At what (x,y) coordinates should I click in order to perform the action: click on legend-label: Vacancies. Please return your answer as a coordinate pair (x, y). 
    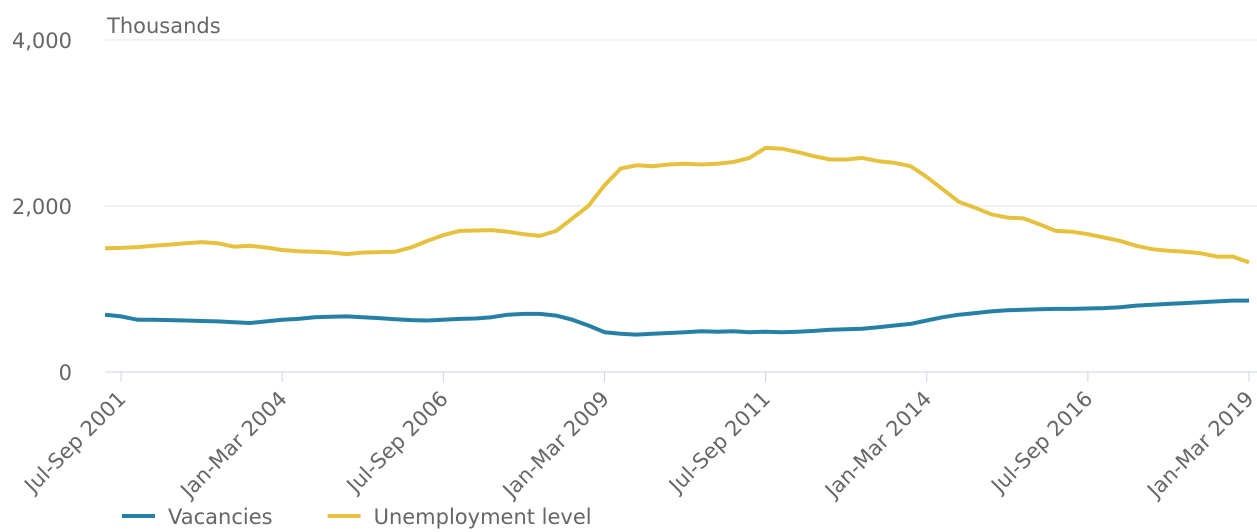
    Looking at the image, I should click on (220, 517).